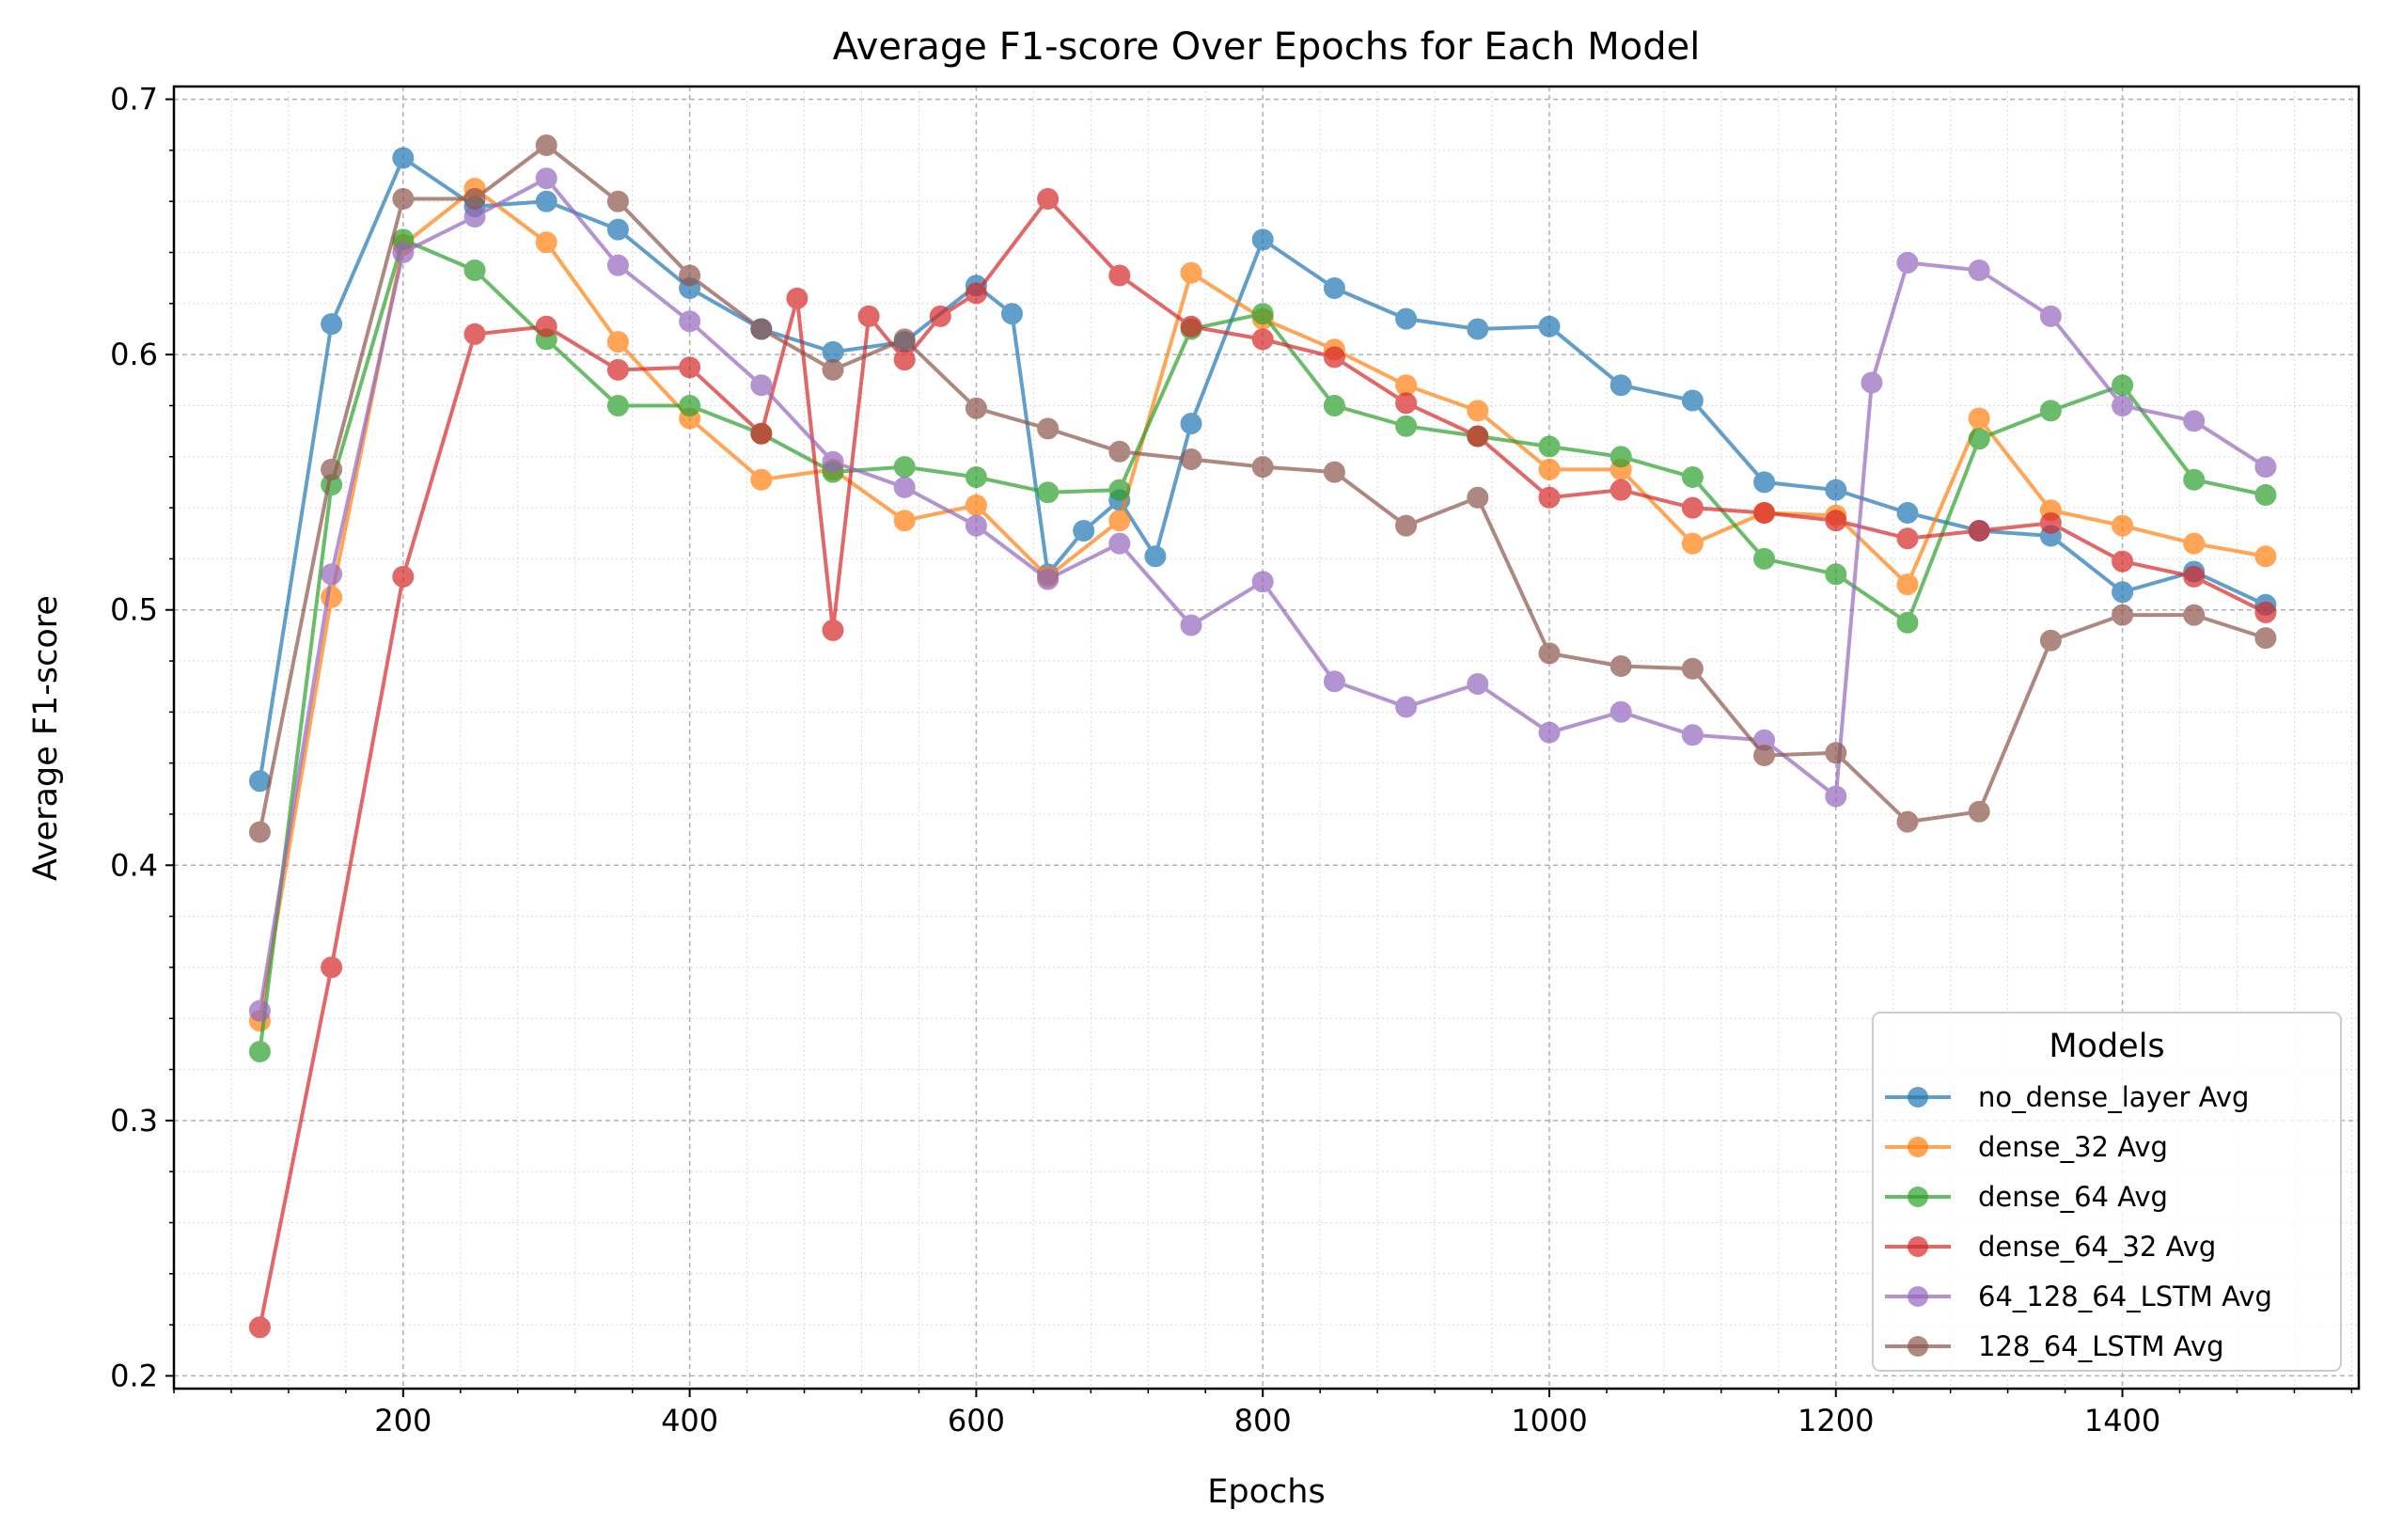 The width and height of the screenshot is (2387, 1540). Describe the element at coordinates (2100, 1346) in the screenshot. I see `legend-label: 128_64_LSTM Avg` at that location.